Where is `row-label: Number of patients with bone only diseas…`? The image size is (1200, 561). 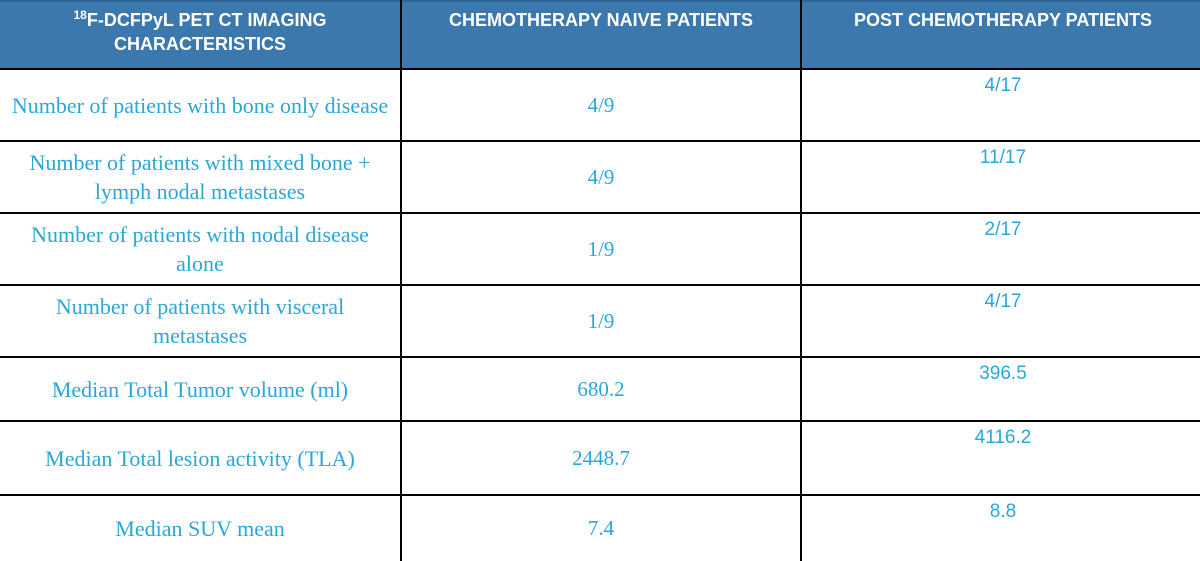 row-label: Number of patients with bone only diseas… is located at coordinates (200, 105).